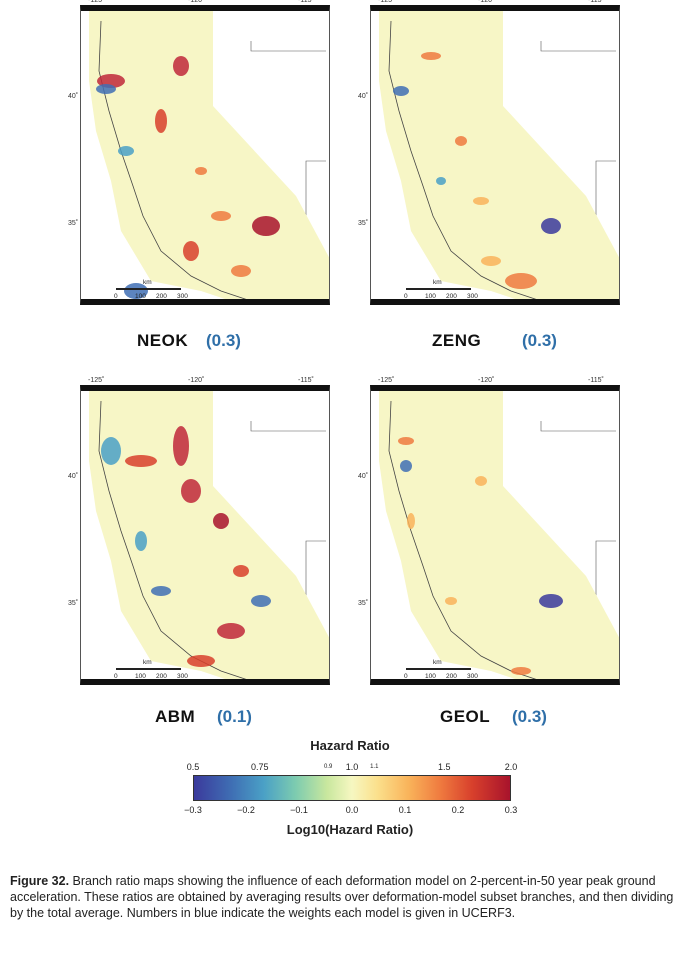 This screenshot has width=700, height=960. Describe the element at coordinates (465, 716) in the screenshot. I see `panel-model-name: GEOL` at that location.